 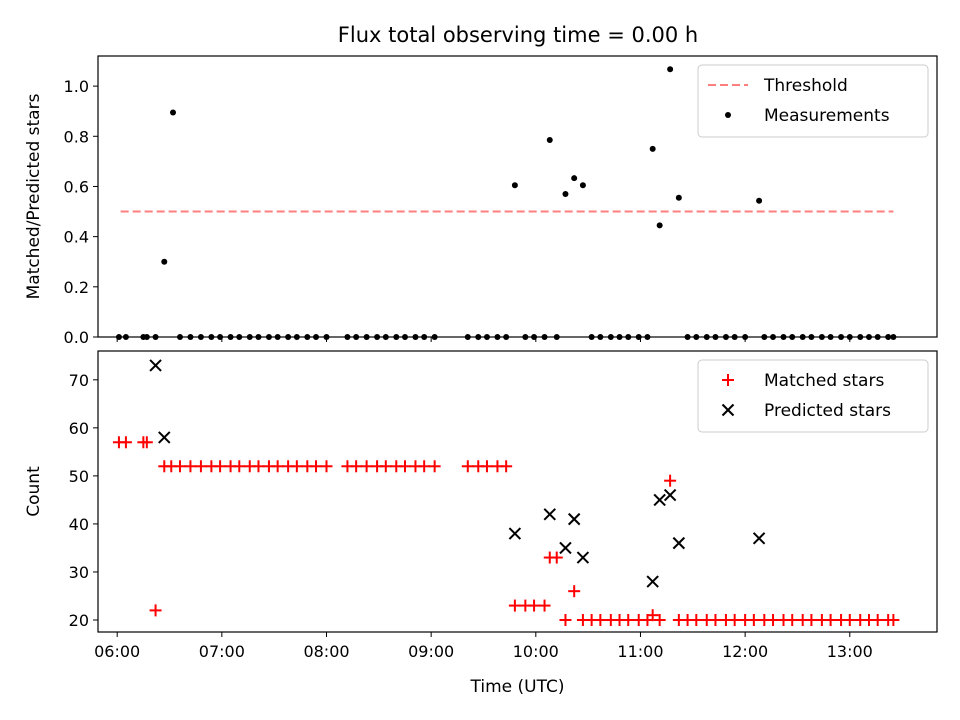 What do you see at coordinates (79, 428) in the screenshot?
I see `y-tick-label: 60` at bounding box center [79, 428].